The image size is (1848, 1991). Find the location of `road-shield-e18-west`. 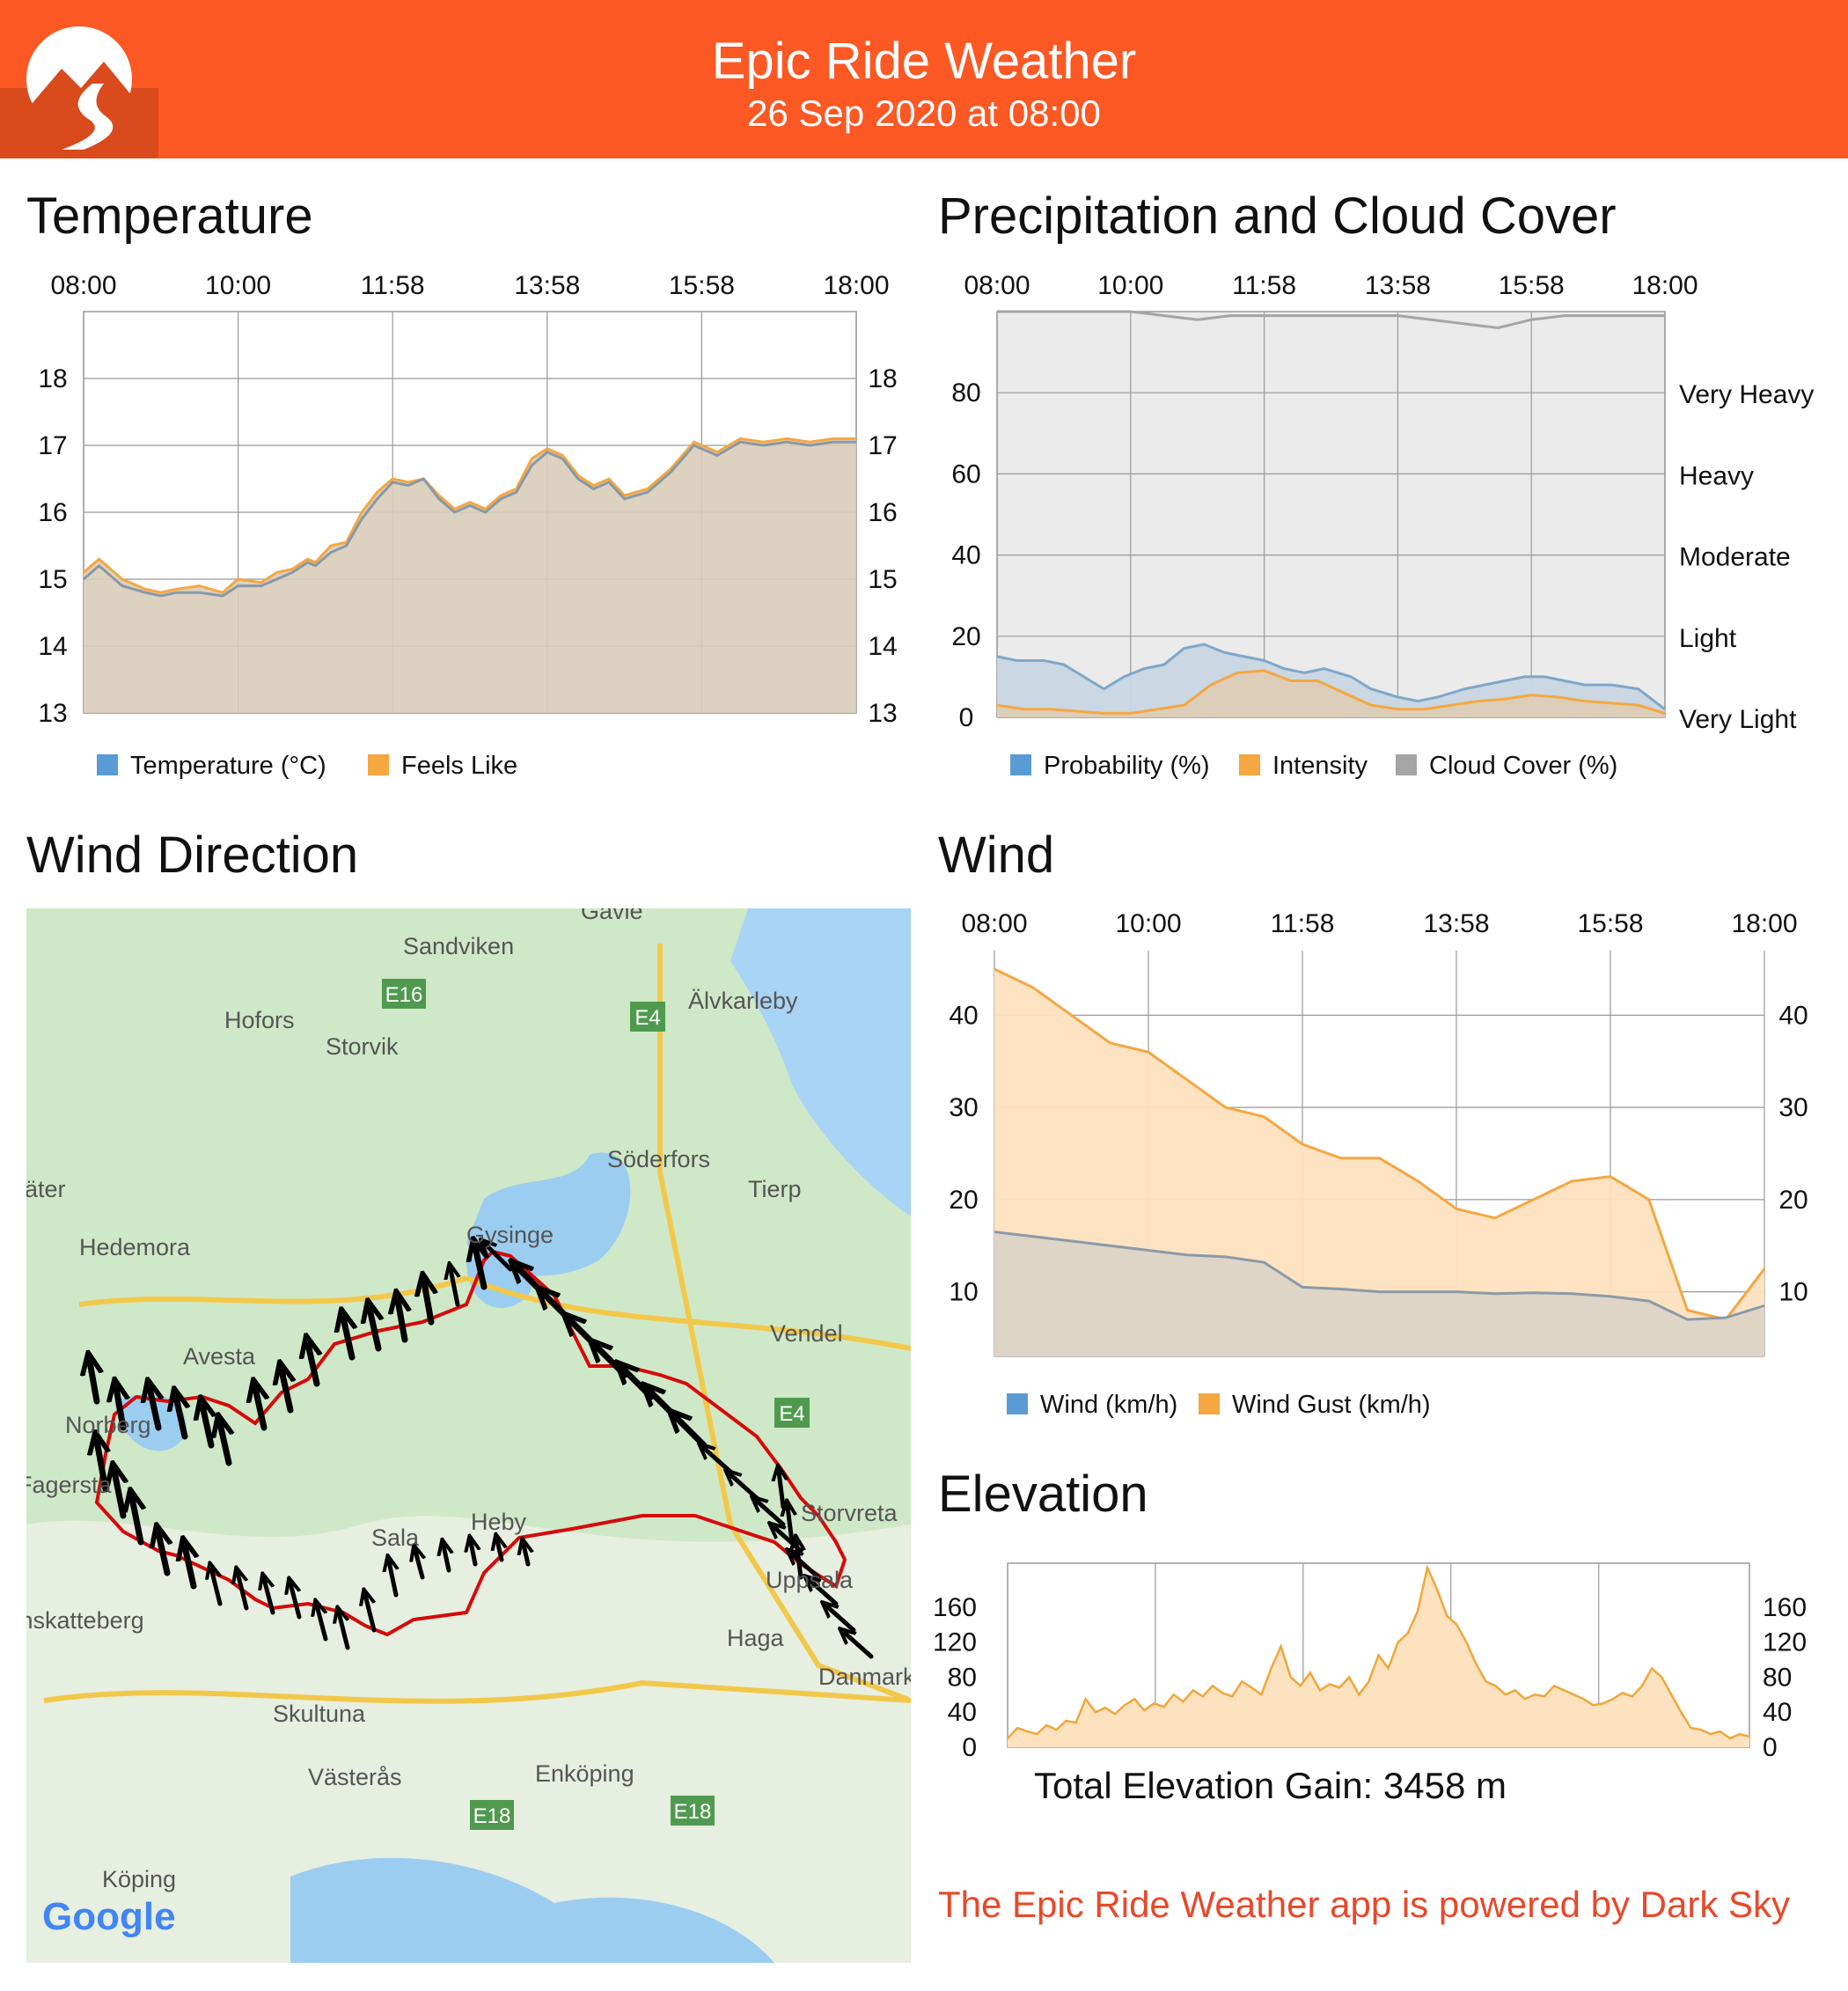

road-shield-e18-west is located at coordinates (492, 1815).